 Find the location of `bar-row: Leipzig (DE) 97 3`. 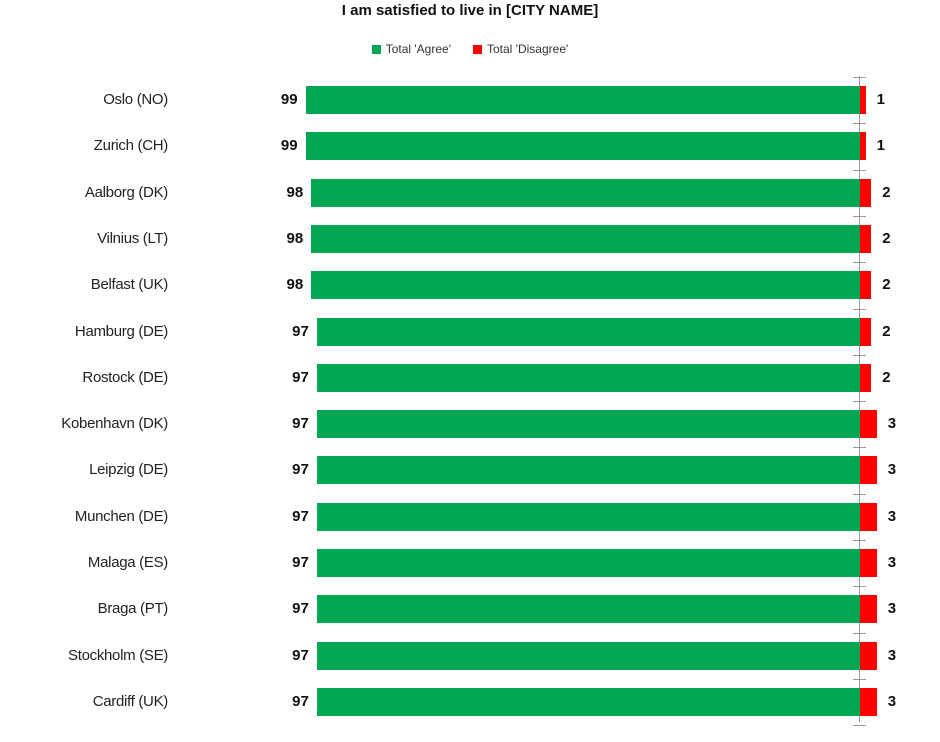

bar-row: Leipzig (DE) 97 3 is located at coordinates (470, 479).